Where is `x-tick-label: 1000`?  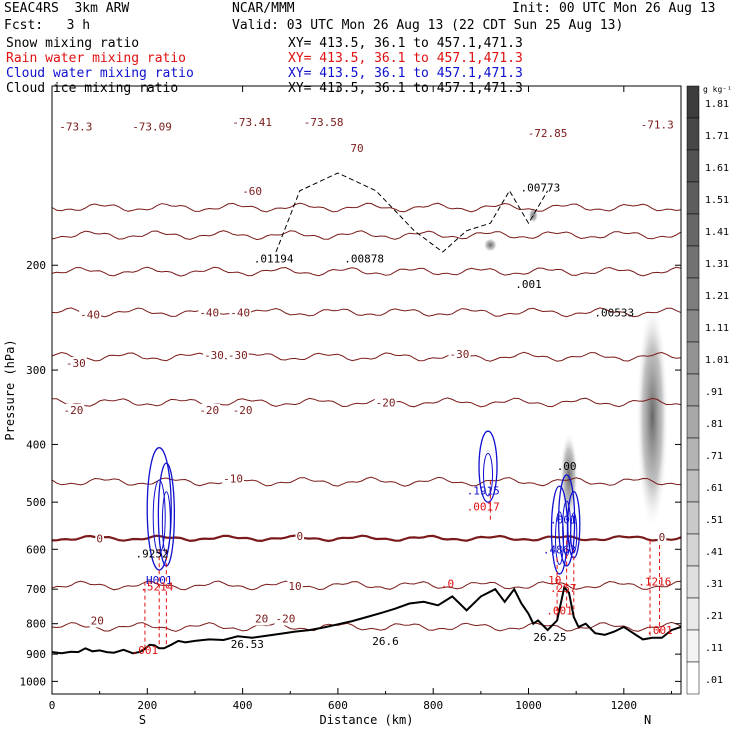 x-tick-label: 1000 is located at coordinates (528, 705).